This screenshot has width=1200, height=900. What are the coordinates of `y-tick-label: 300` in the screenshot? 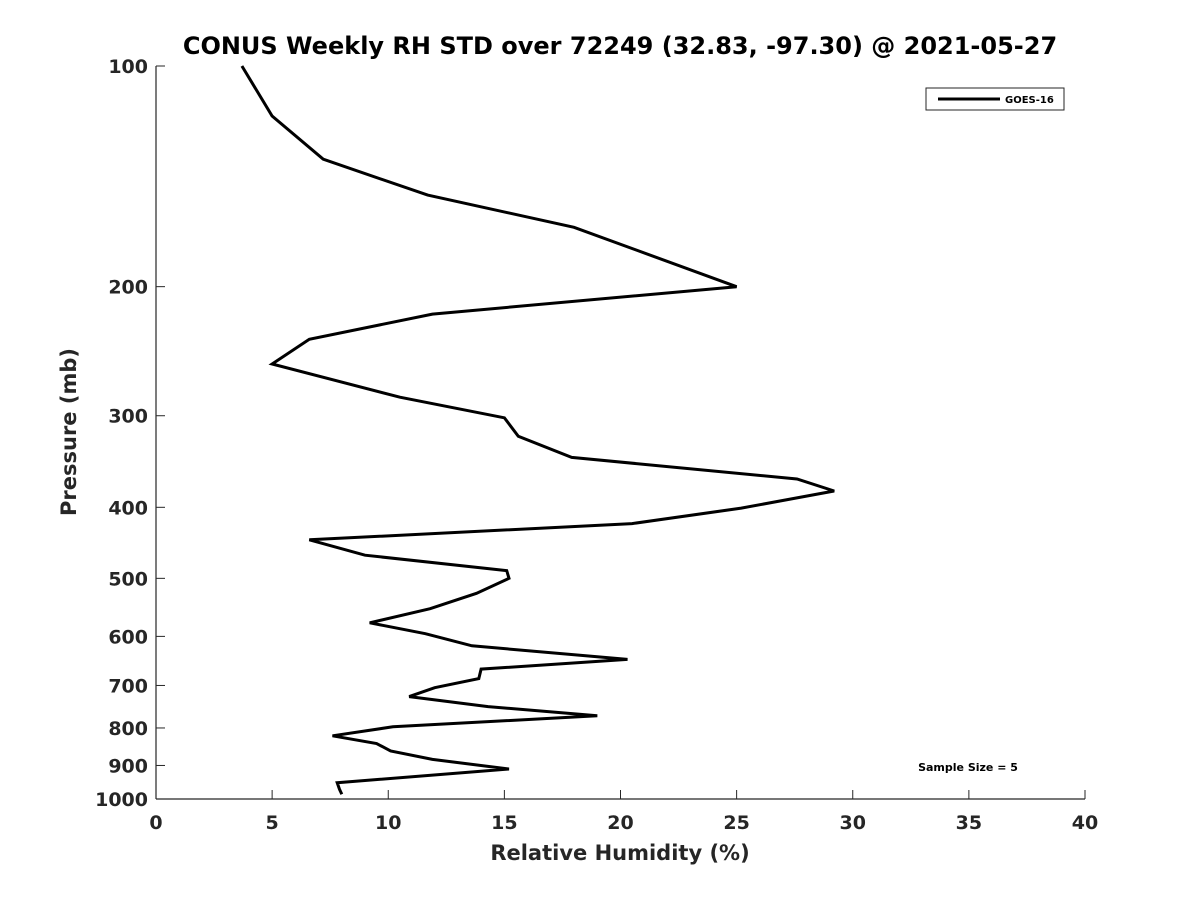 It's located at (128, 417).